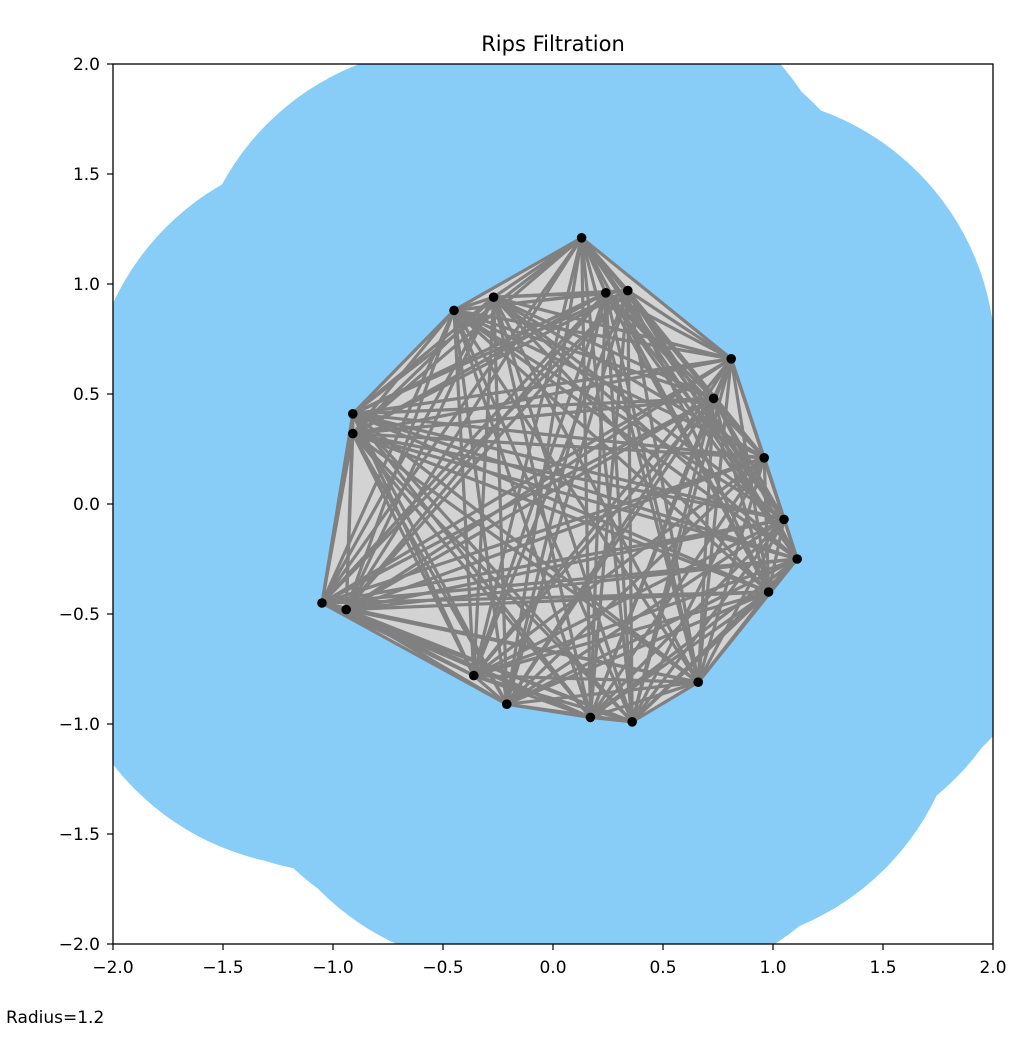  Describe the element at coordinates (882, 968) in the screenshot. I see `x-tick-label: 1.5` at that location.